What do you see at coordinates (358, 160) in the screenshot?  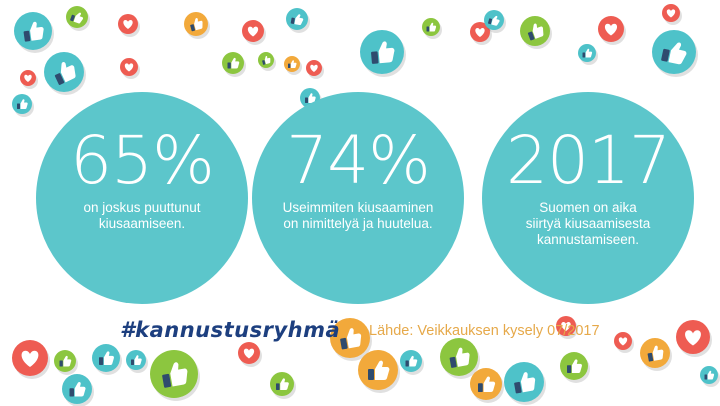 I see `stat-number: 74%` at bounding box center [358, 160].